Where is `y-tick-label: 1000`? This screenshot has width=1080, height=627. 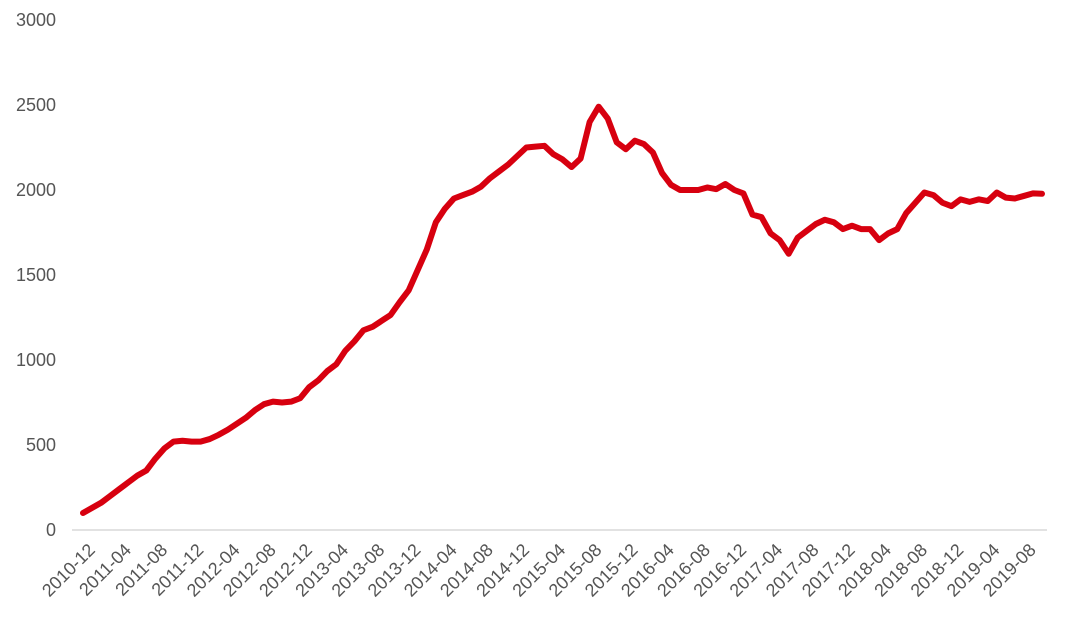 y-tick-label: 1000 is located at coordinates (36, 360).